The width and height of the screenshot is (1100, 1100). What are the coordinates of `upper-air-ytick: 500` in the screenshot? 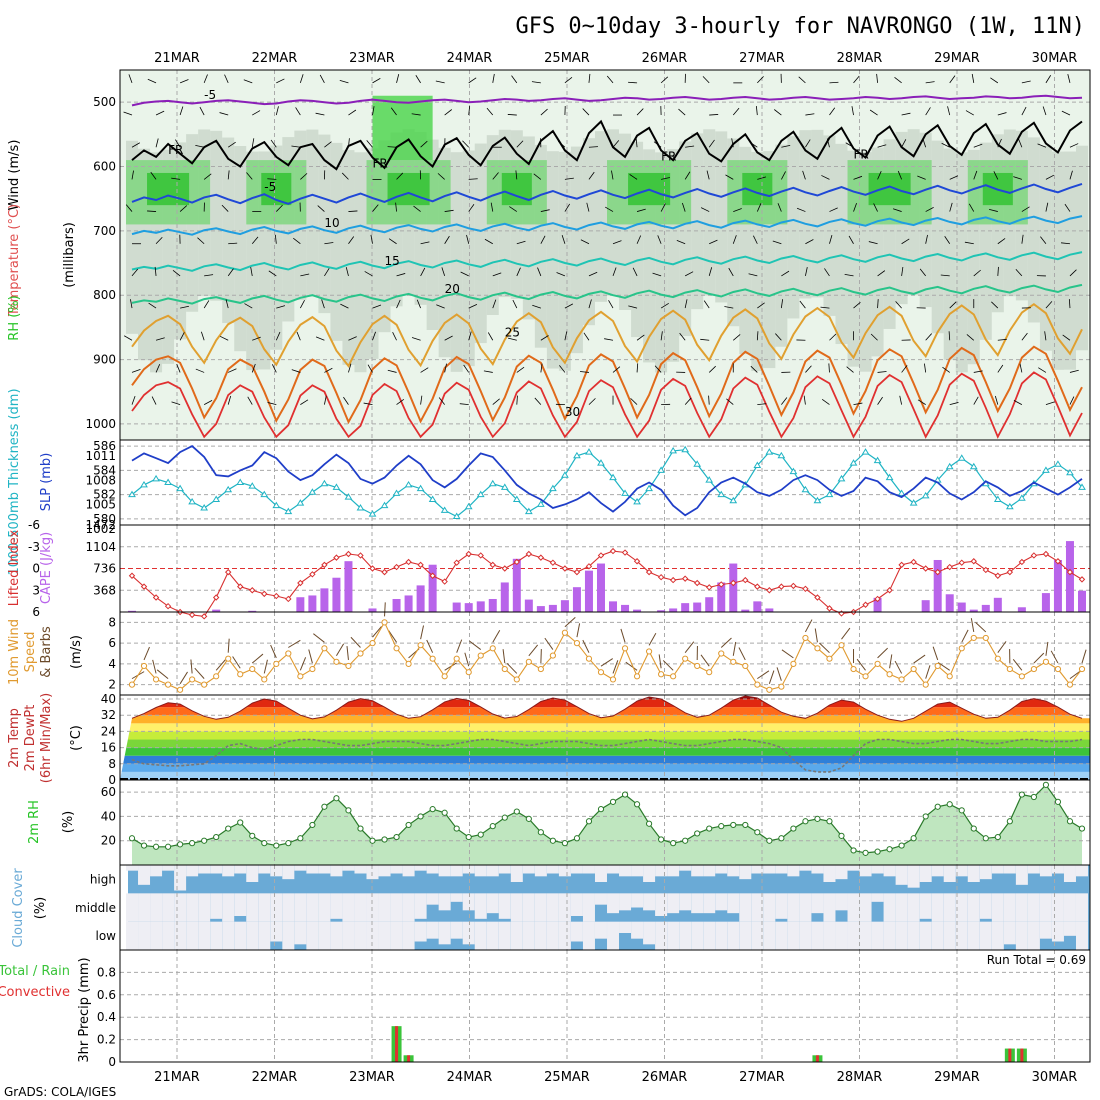 It's located at (104, 102).